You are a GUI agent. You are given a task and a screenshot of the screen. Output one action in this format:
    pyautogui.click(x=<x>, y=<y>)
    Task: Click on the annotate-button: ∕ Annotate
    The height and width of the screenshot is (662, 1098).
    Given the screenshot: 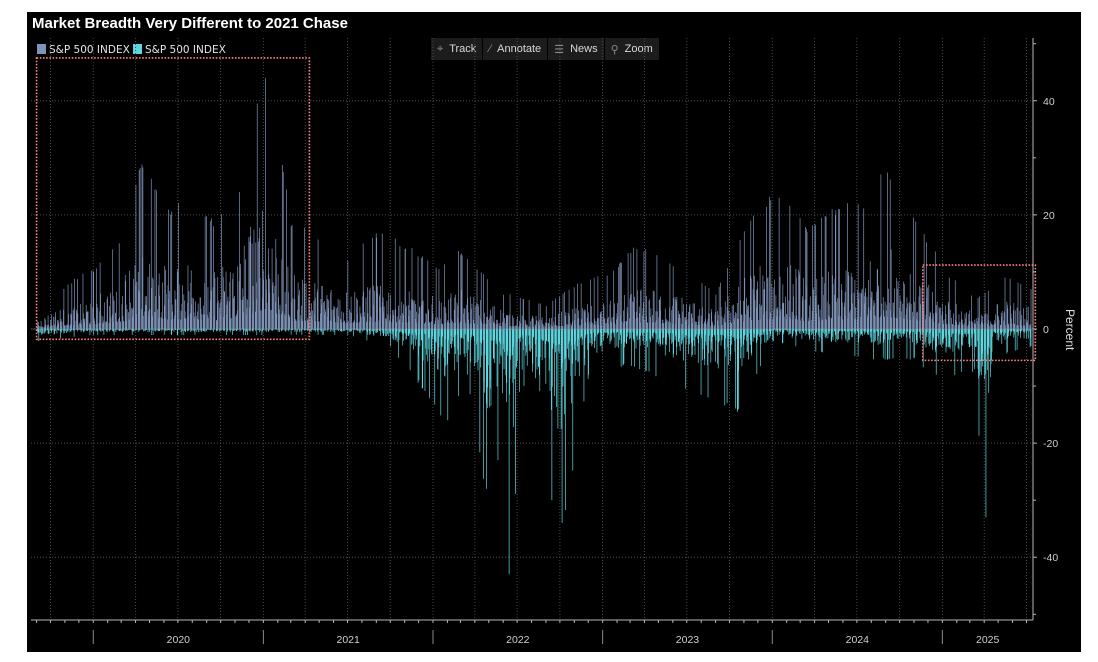 What is the action you would take?
    pyautogui.click(x=515, y=49)
    